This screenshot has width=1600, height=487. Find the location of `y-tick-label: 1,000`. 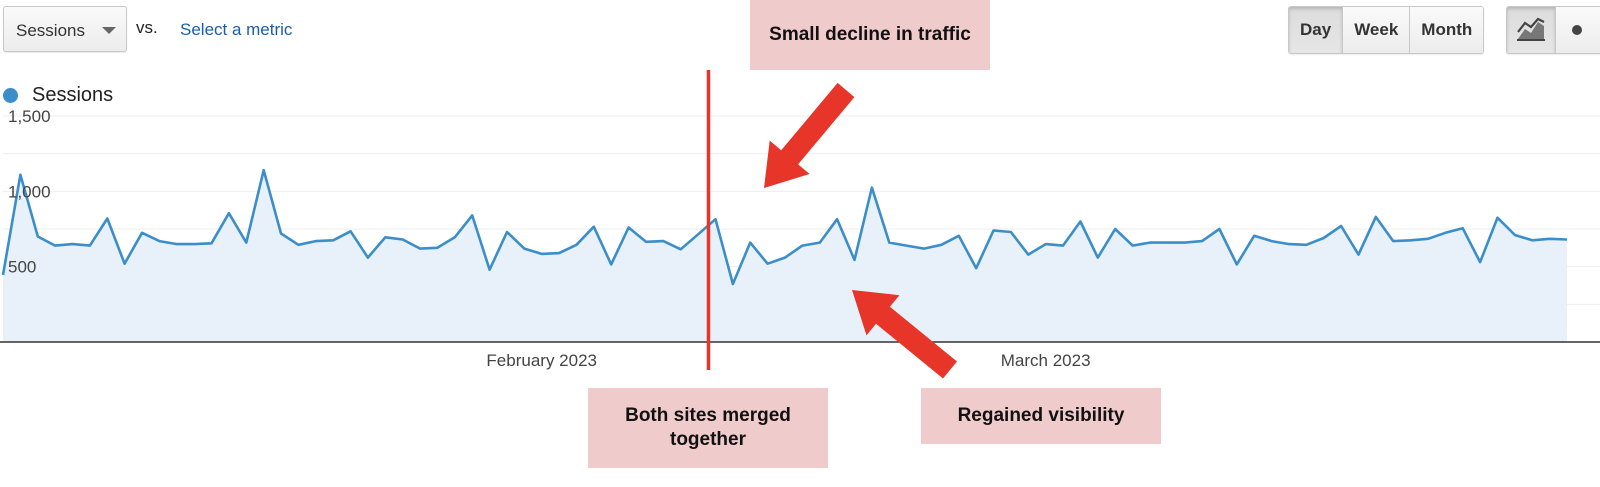

y-tick-label: 1,000 is located at coordinates (29, 191).